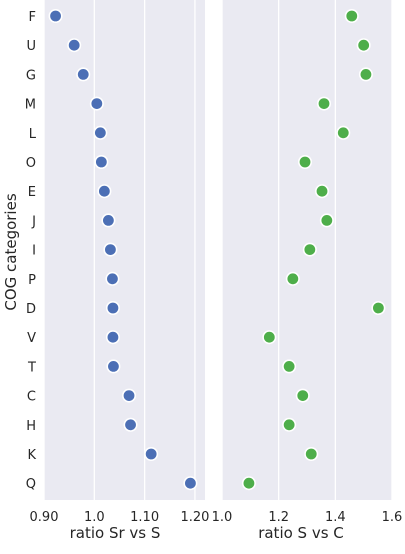  Describe the element at coordinates (31, 484) in the screenshot. I see `y-tick-label: Q` at that location.